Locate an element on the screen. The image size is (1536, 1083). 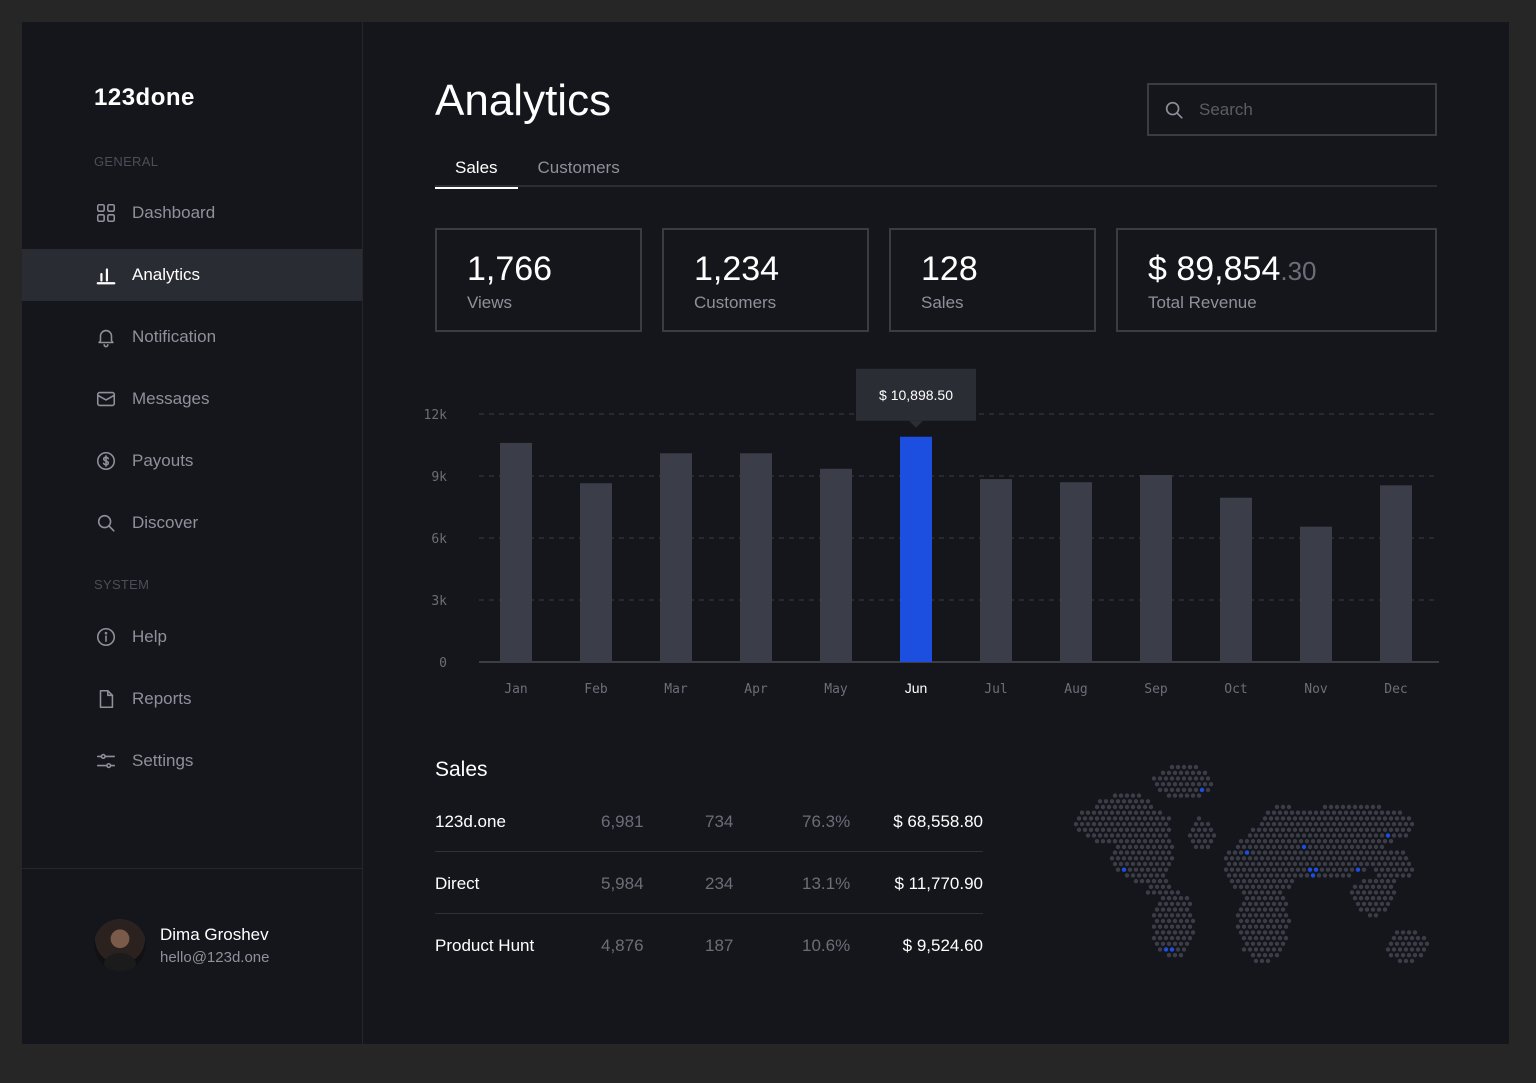
sidebar-item-help: Help is located at coordinates (192, 637).